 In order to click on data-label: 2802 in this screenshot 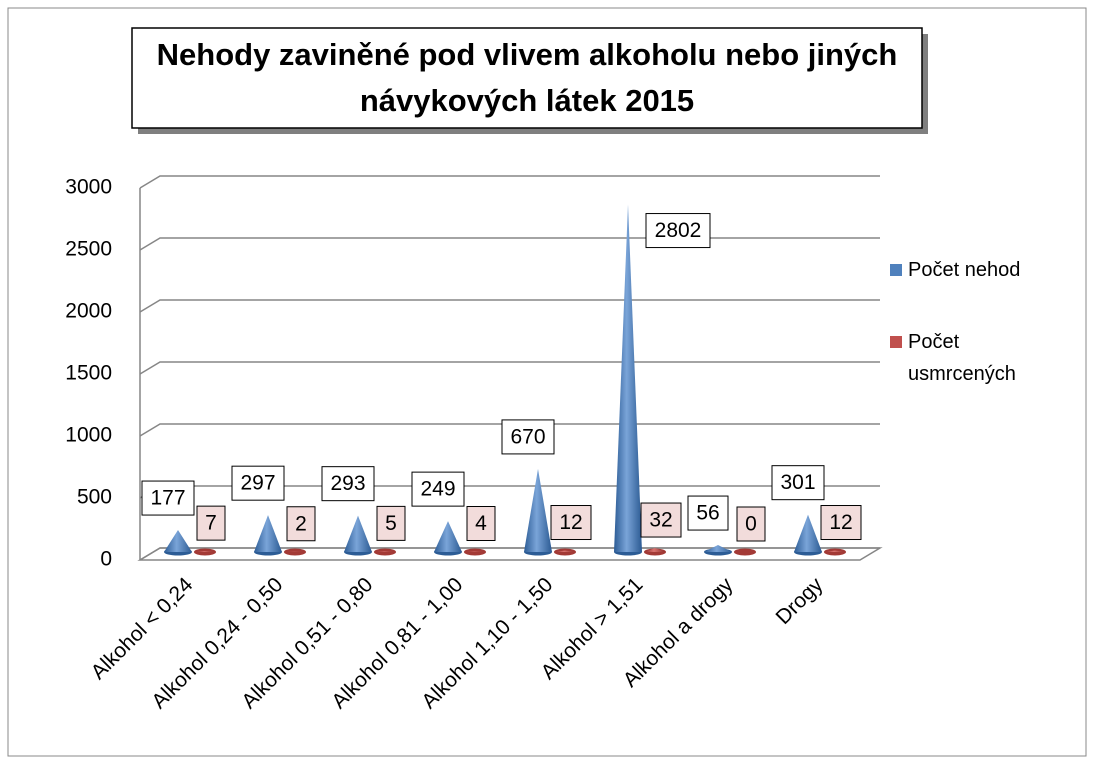, I will do `click(678, 230)`.